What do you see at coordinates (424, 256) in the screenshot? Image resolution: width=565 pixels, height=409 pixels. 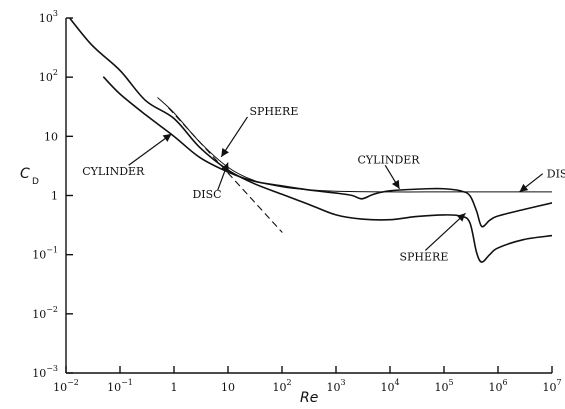 I see `annotation-label-5: SPHERE` at bounding box center [424, 256].